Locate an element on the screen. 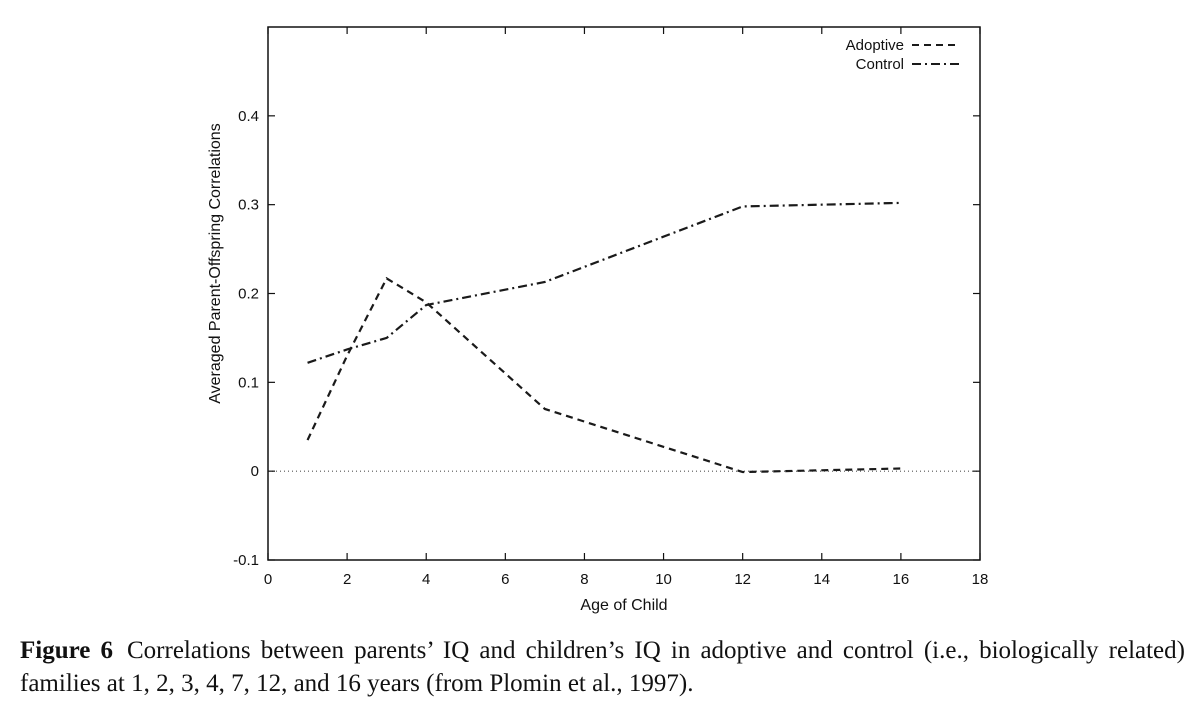  x-tick-label: 18 is located at coordinates (980, 579).